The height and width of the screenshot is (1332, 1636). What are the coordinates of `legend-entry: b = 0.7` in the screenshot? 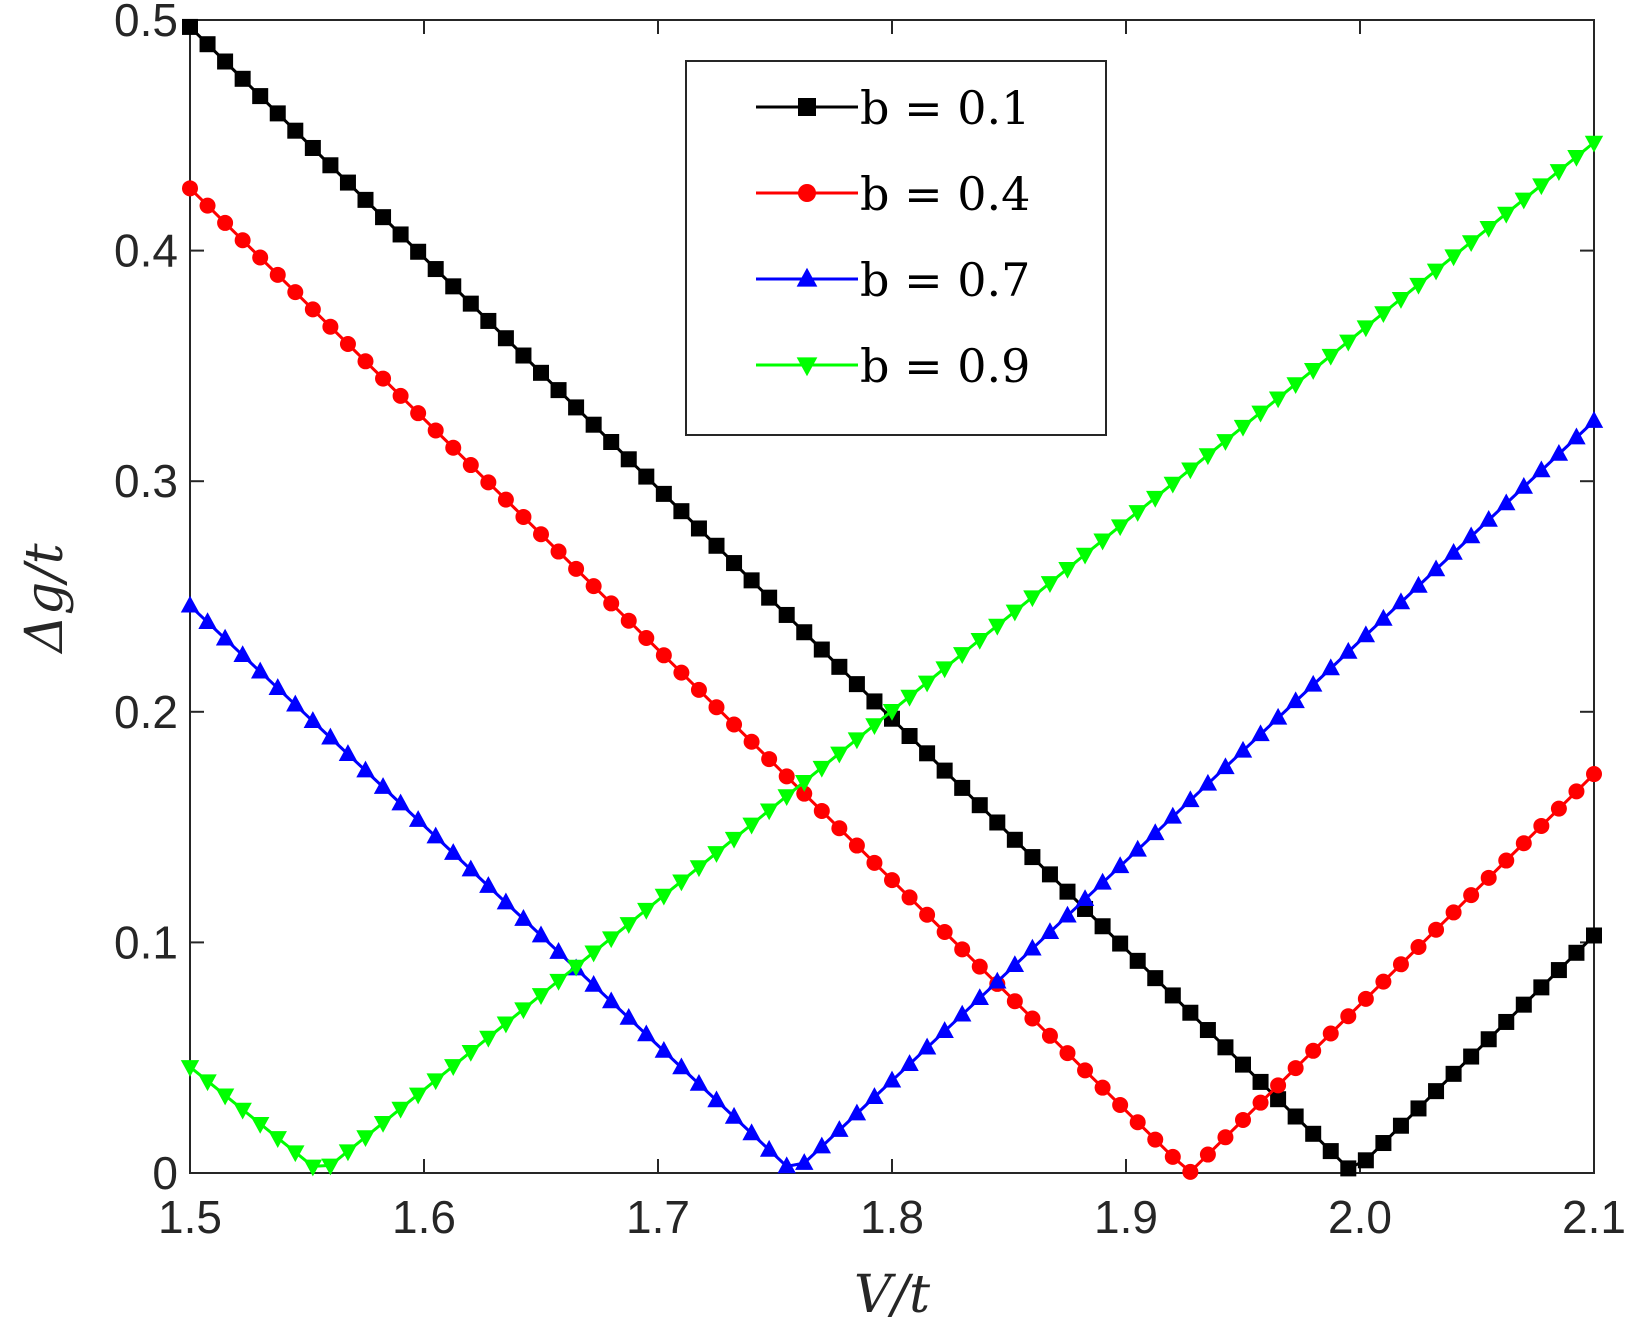 It's located at (893, 280).